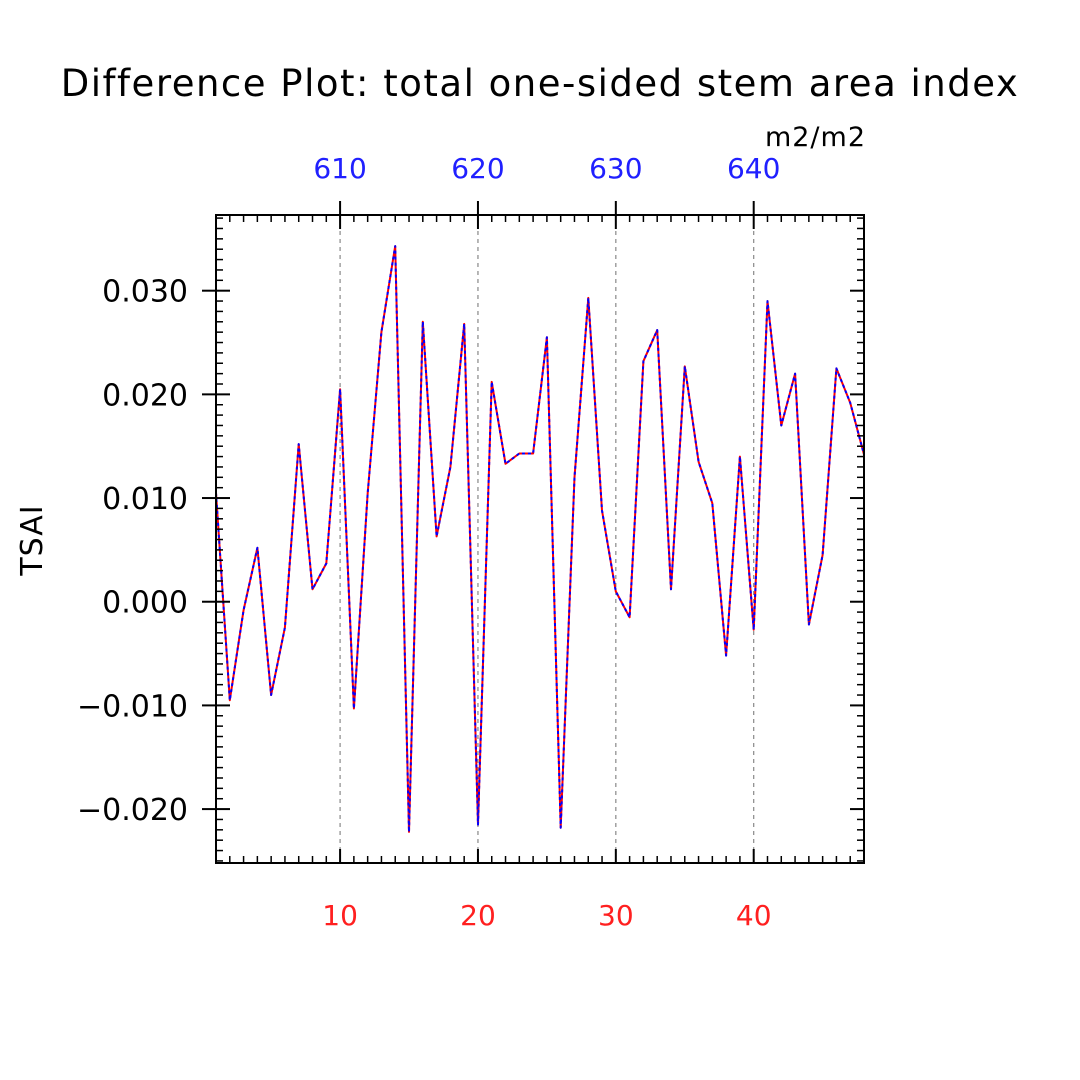 Image resolution: width=1080 pixels, height=1080 pixels. What do you see at coordinates (753, 168) in the screenshot?
I see `x-tick-label-top: 640` at bounding box center [753, 168].